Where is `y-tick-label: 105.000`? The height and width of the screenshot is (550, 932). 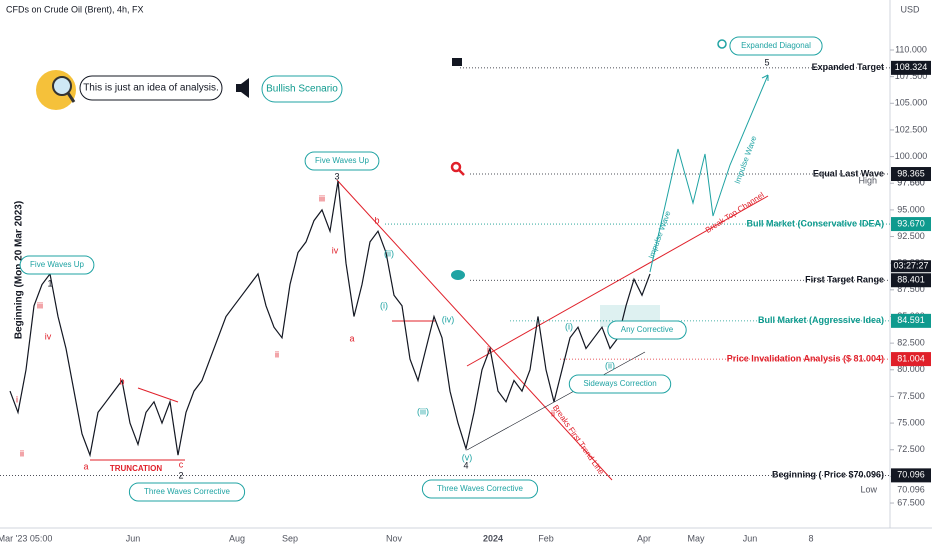
y-tick-label: 105.000 is located at coordinates (911, 103).